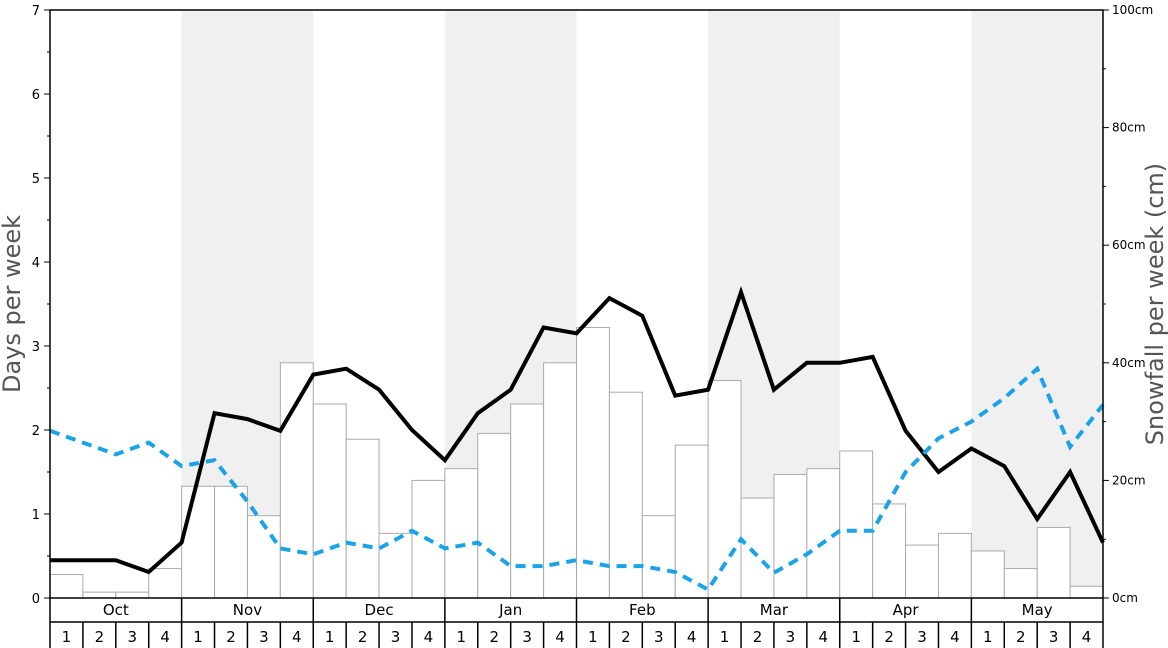 The width and height of the screenshot is (1168, 648). What do you see at coordinates (642, 610) in the screenshot?
I see `month-label-feb: Feb` at bounding box center [642, 610].